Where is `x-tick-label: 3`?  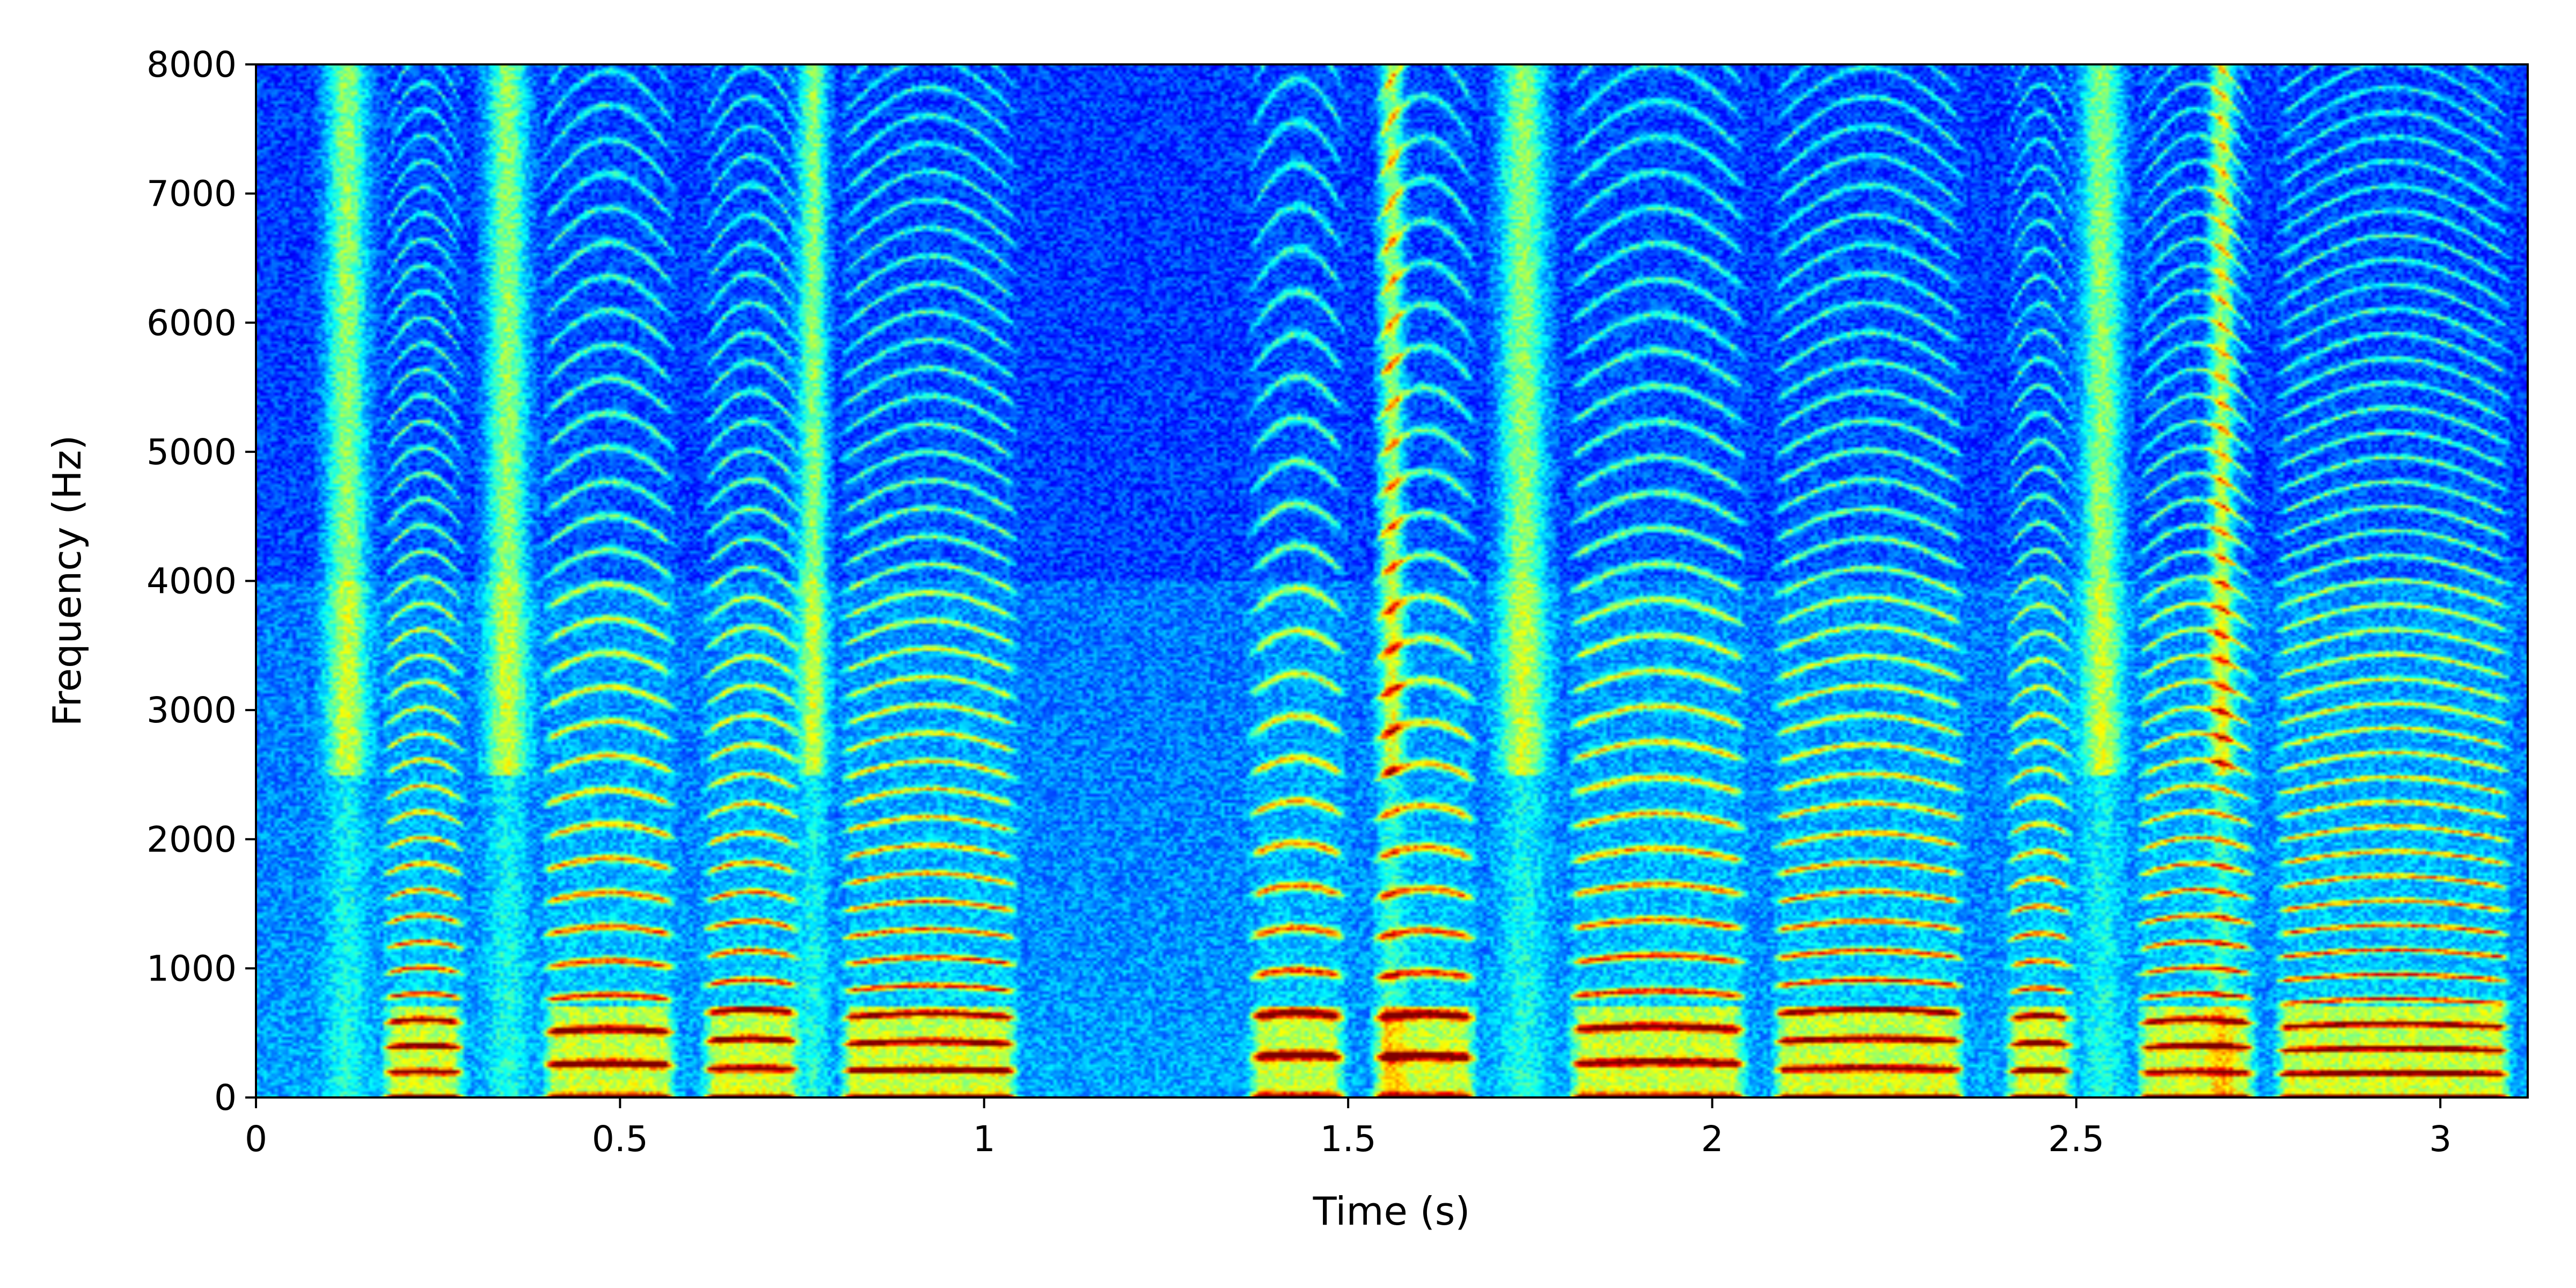
x-tick-label: 3 is located at coordinates (2440, 1139).